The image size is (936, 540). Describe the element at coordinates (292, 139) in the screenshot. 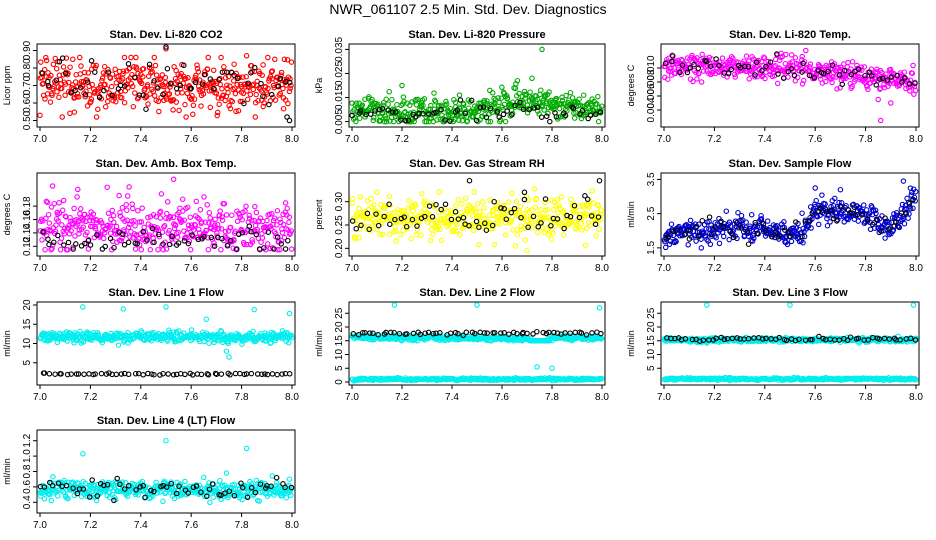

I see `x-tick-label: 8.0` at that location.